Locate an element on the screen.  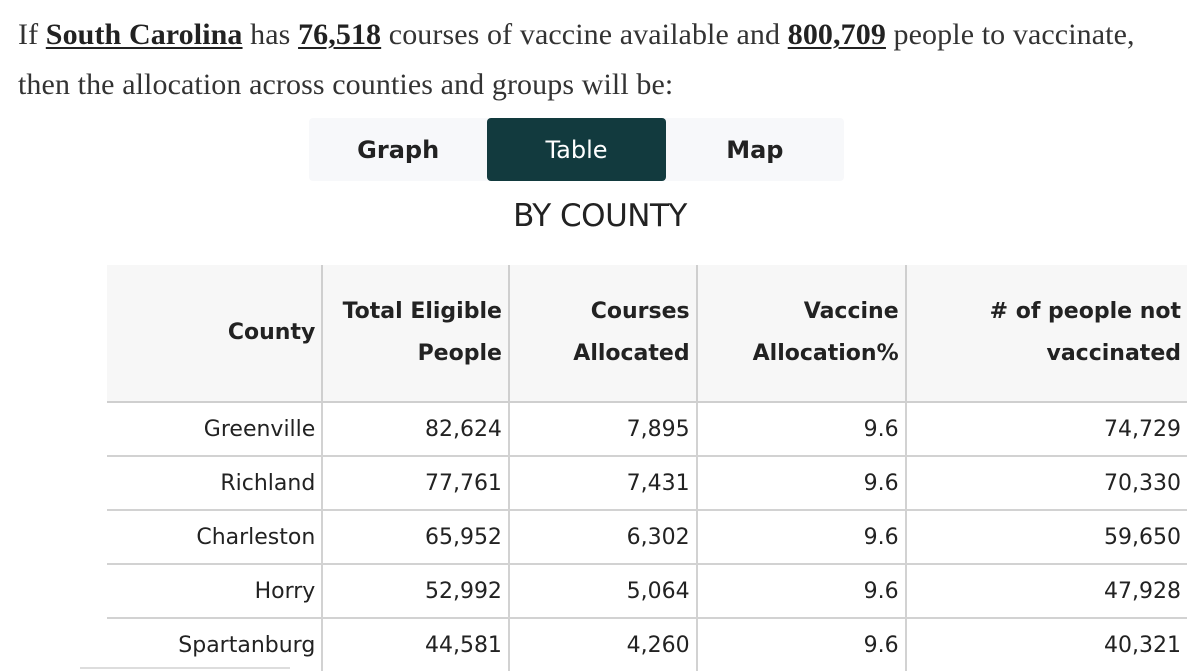
scrollbar-track is located at coordinates (185, 668).